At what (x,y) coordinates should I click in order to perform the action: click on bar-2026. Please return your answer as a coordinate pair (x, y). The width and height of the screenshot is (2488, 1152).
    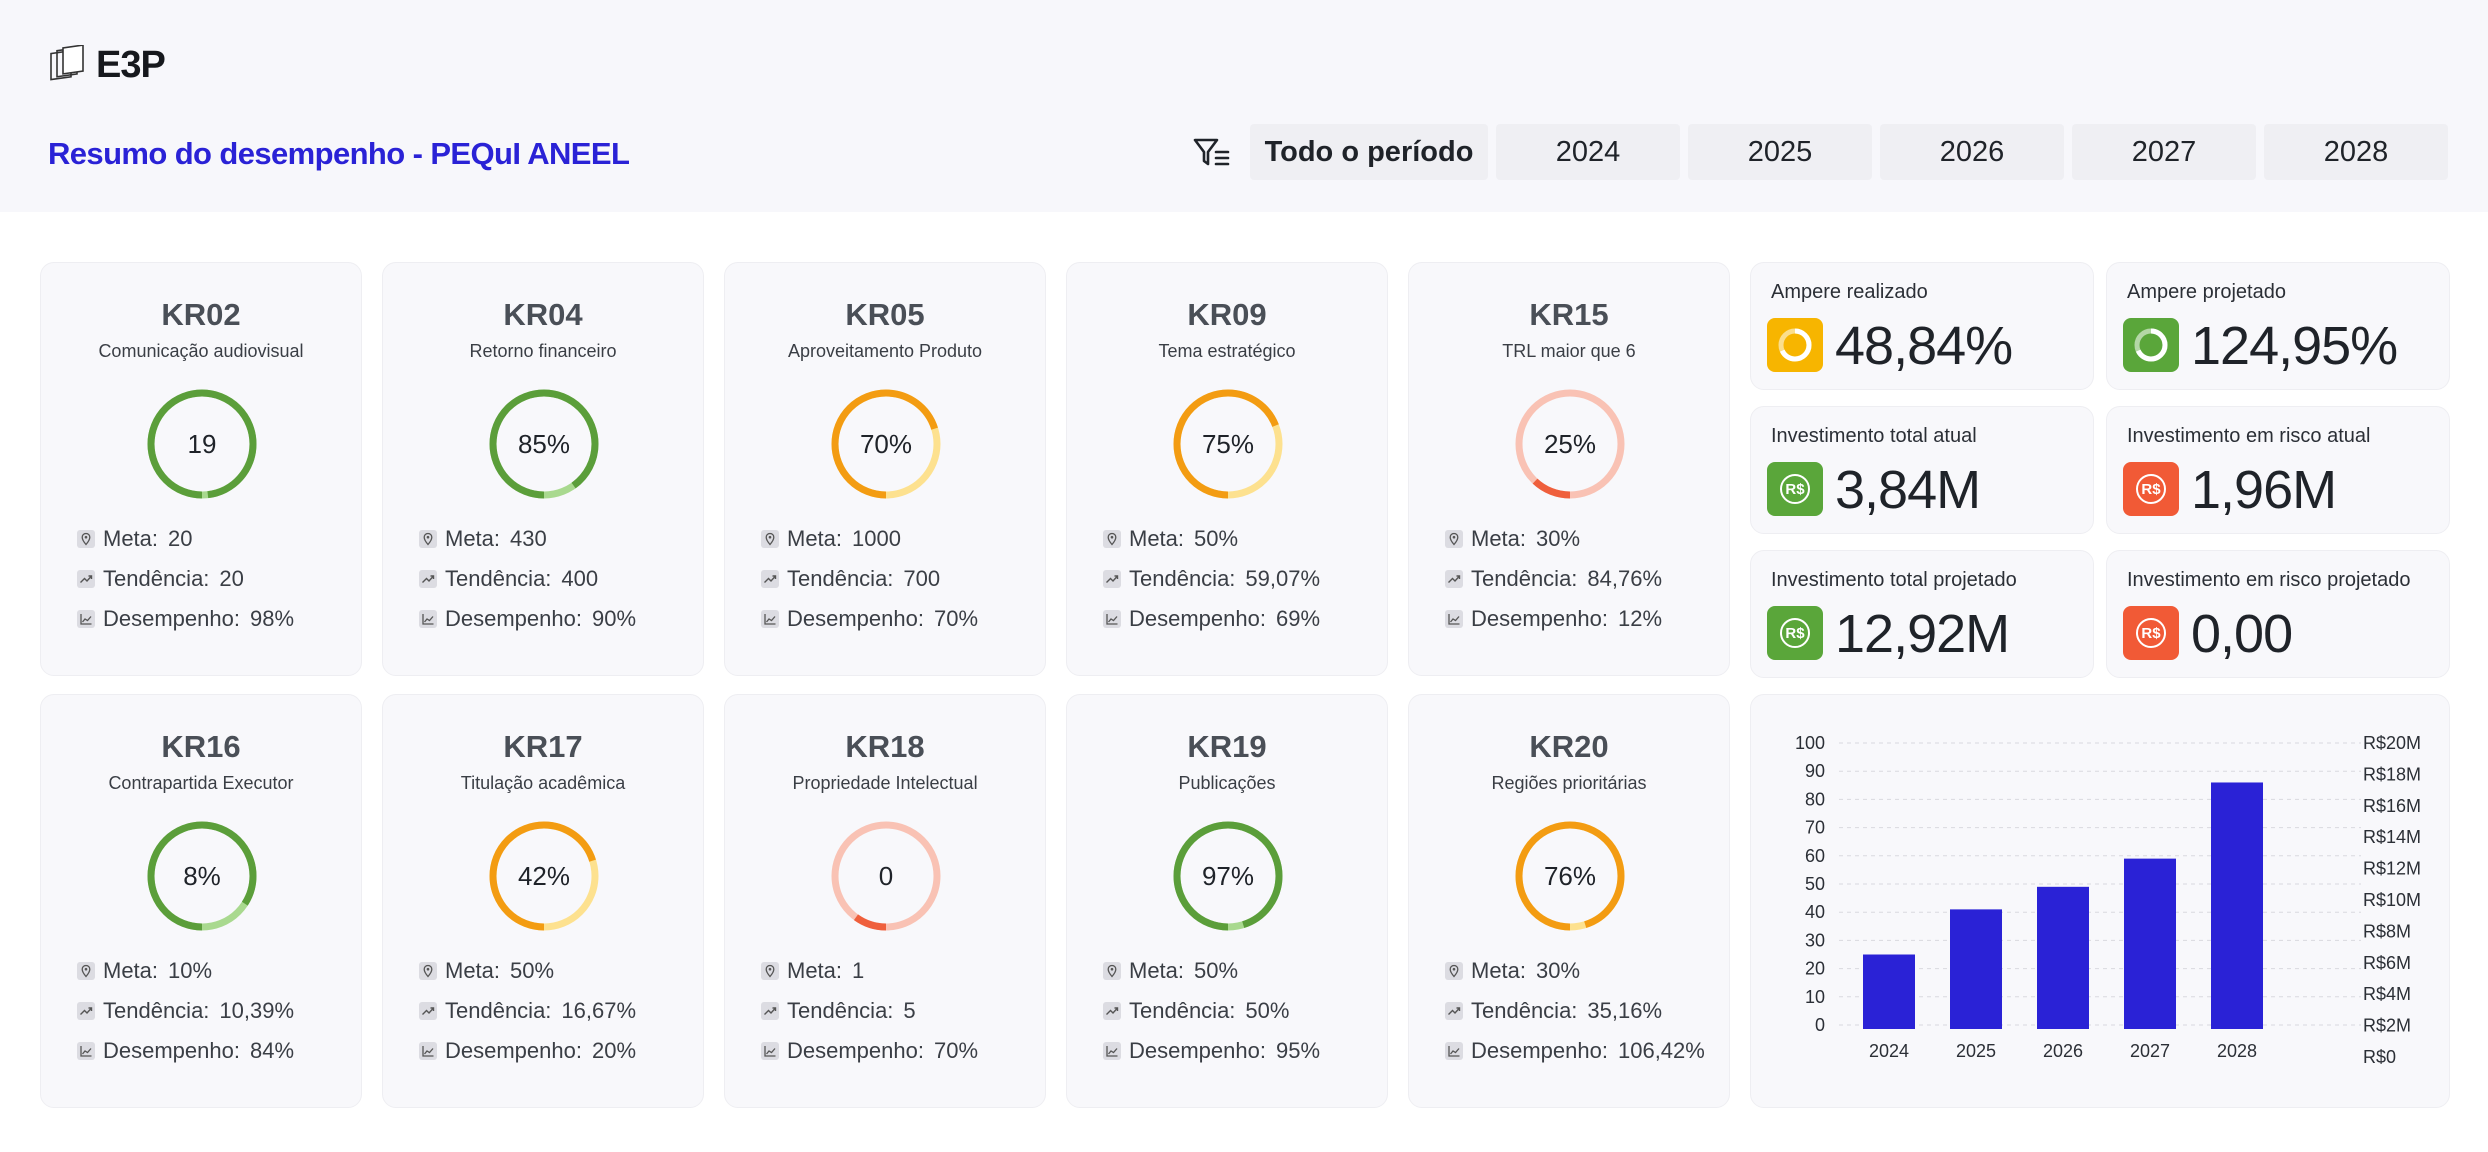
    Looking at the image, I should click on (2063, 957).